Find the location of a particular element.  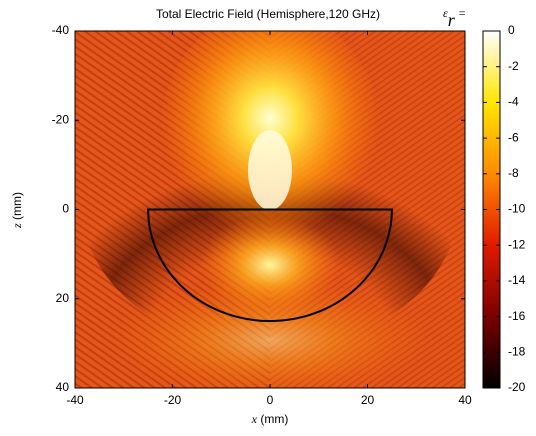

y-tick-label: 0 is located at coordinates (65, 209).